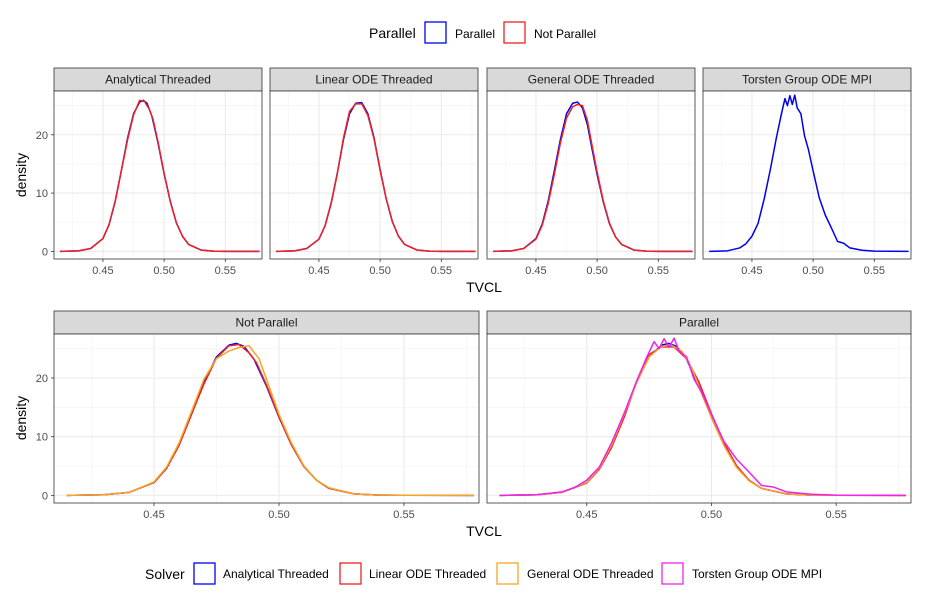 This screenshot has height=607, width=927. Describe the element at coordinates (21, 418) in the screenshot. I see `bottom-y-axis-title: density` at that location.